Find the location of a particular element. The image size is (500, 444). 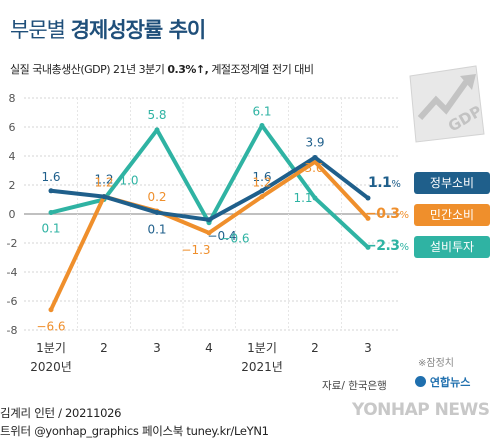

data-label-0-3: −0.4 is located at coordinates (221, 236).